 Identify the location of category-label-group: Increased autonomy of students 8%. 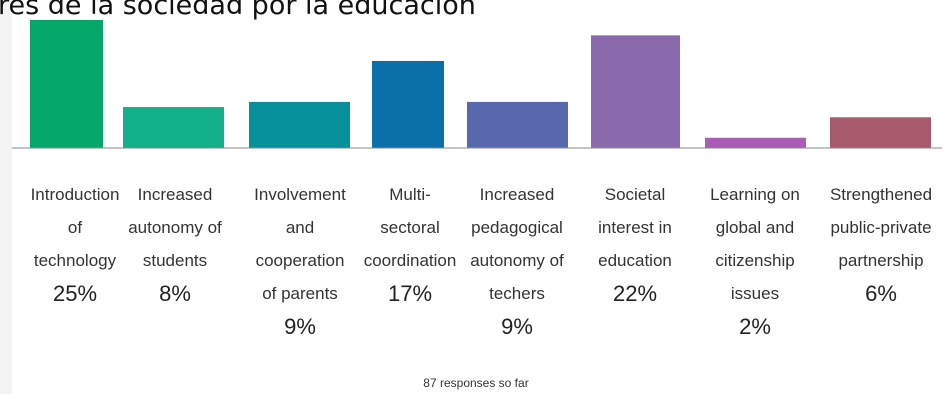
(175, 244).